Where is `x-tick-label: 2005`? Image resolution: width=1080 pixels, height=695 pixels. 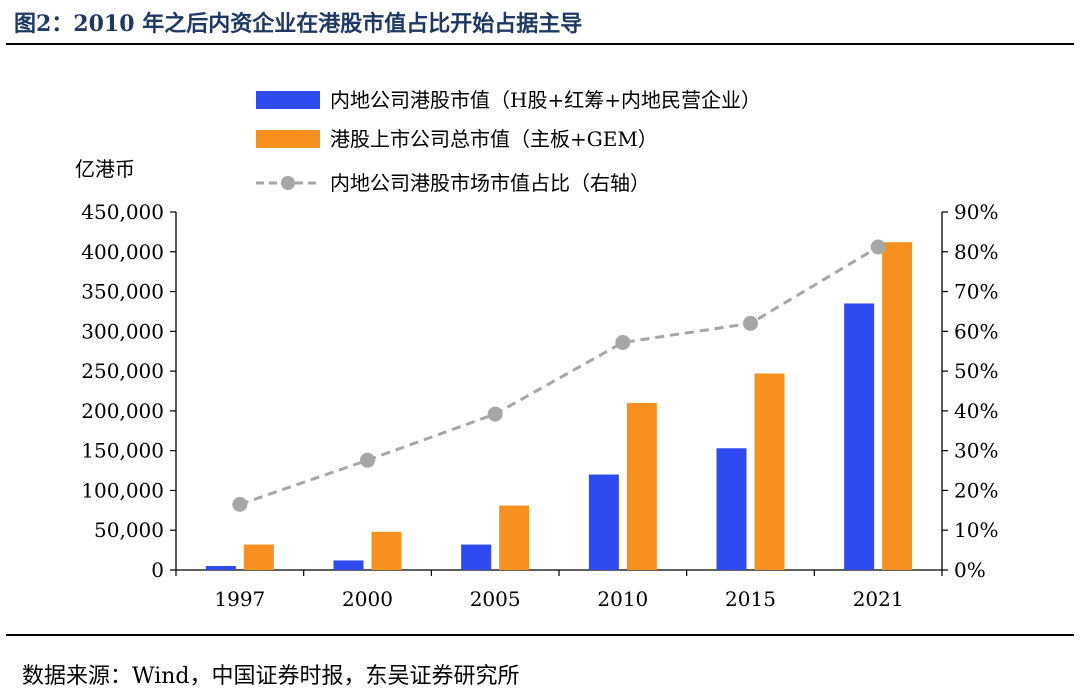
x-tick-label: 2005 is located at coordinates (495, 599).